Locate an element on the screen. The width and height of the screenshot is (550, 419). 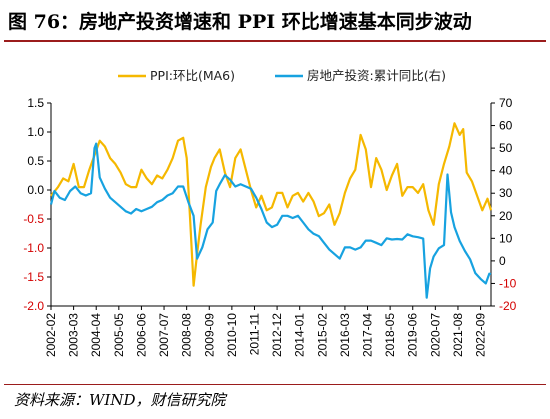
x-tick-label: 2011-11 is located at coordinates (254, 334).